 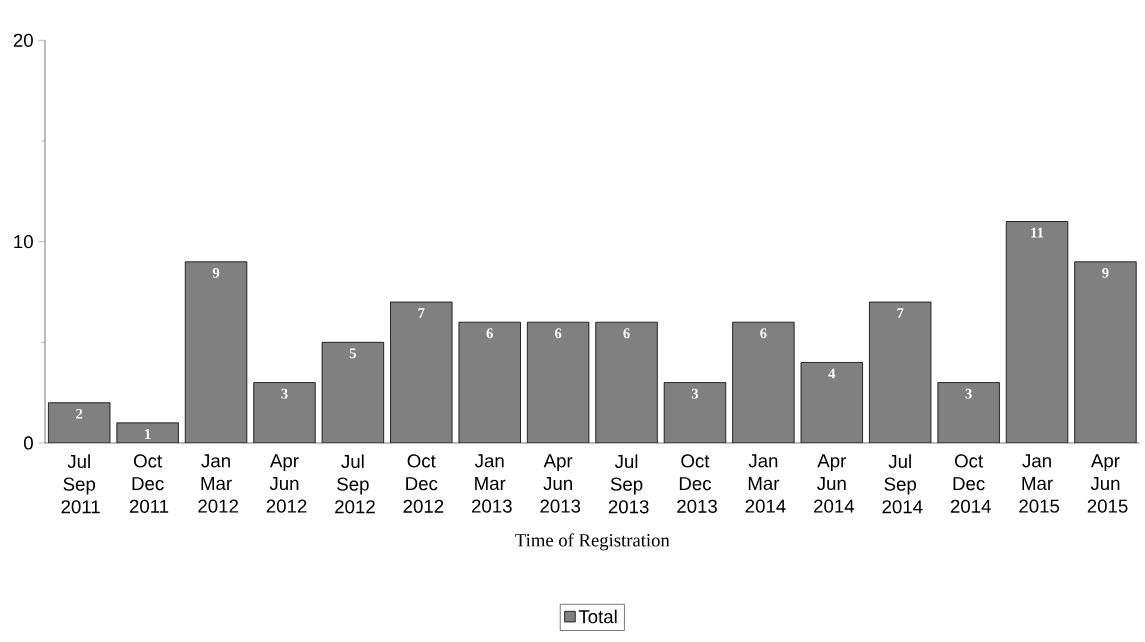 I want to click on data-label: 11, so click(x=1037, y=232).